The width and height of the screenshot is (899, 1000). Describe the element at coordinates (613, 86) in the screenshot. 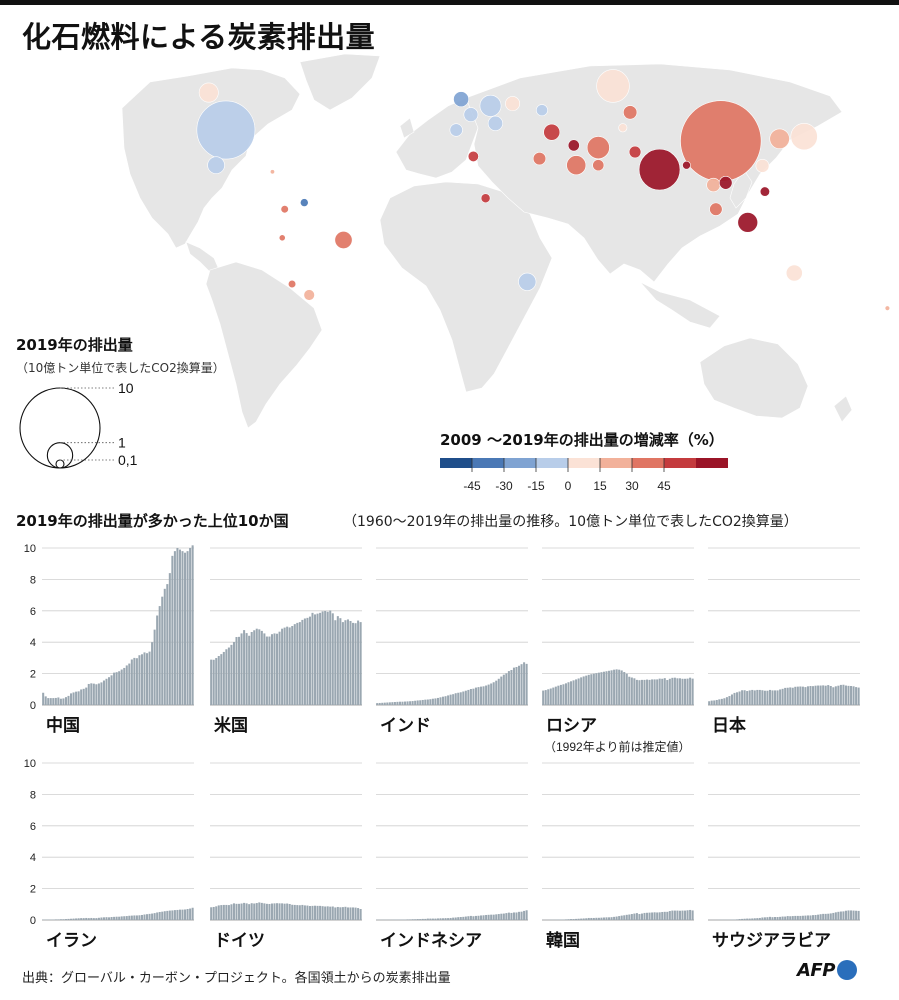

I see `bubble-ロシア` at that location.